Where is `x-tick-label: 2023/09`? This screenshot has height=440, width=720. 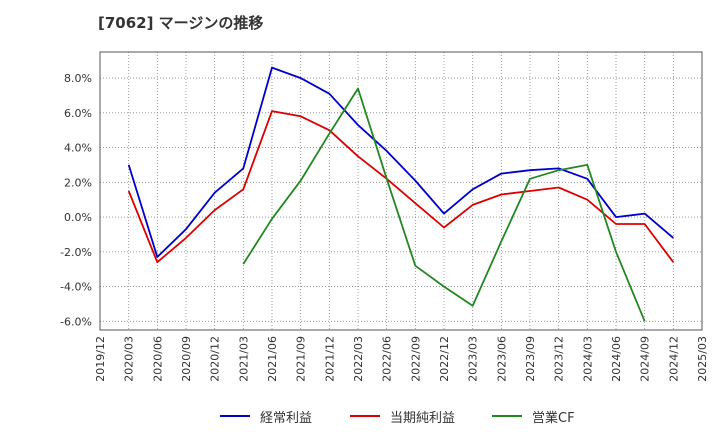
x-tick-label: 2023/09 is located at coordinates (530, 359).